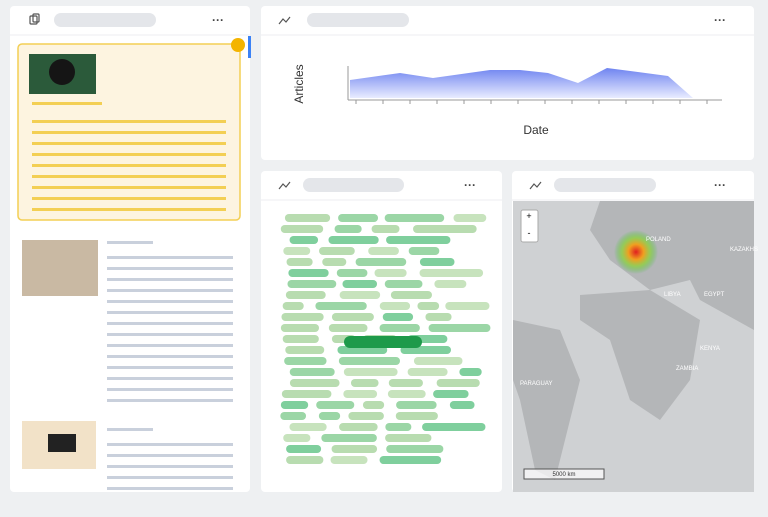 The image size is (768, 517). I want to click on map-label: PARAGUAY, so click(536, 384).